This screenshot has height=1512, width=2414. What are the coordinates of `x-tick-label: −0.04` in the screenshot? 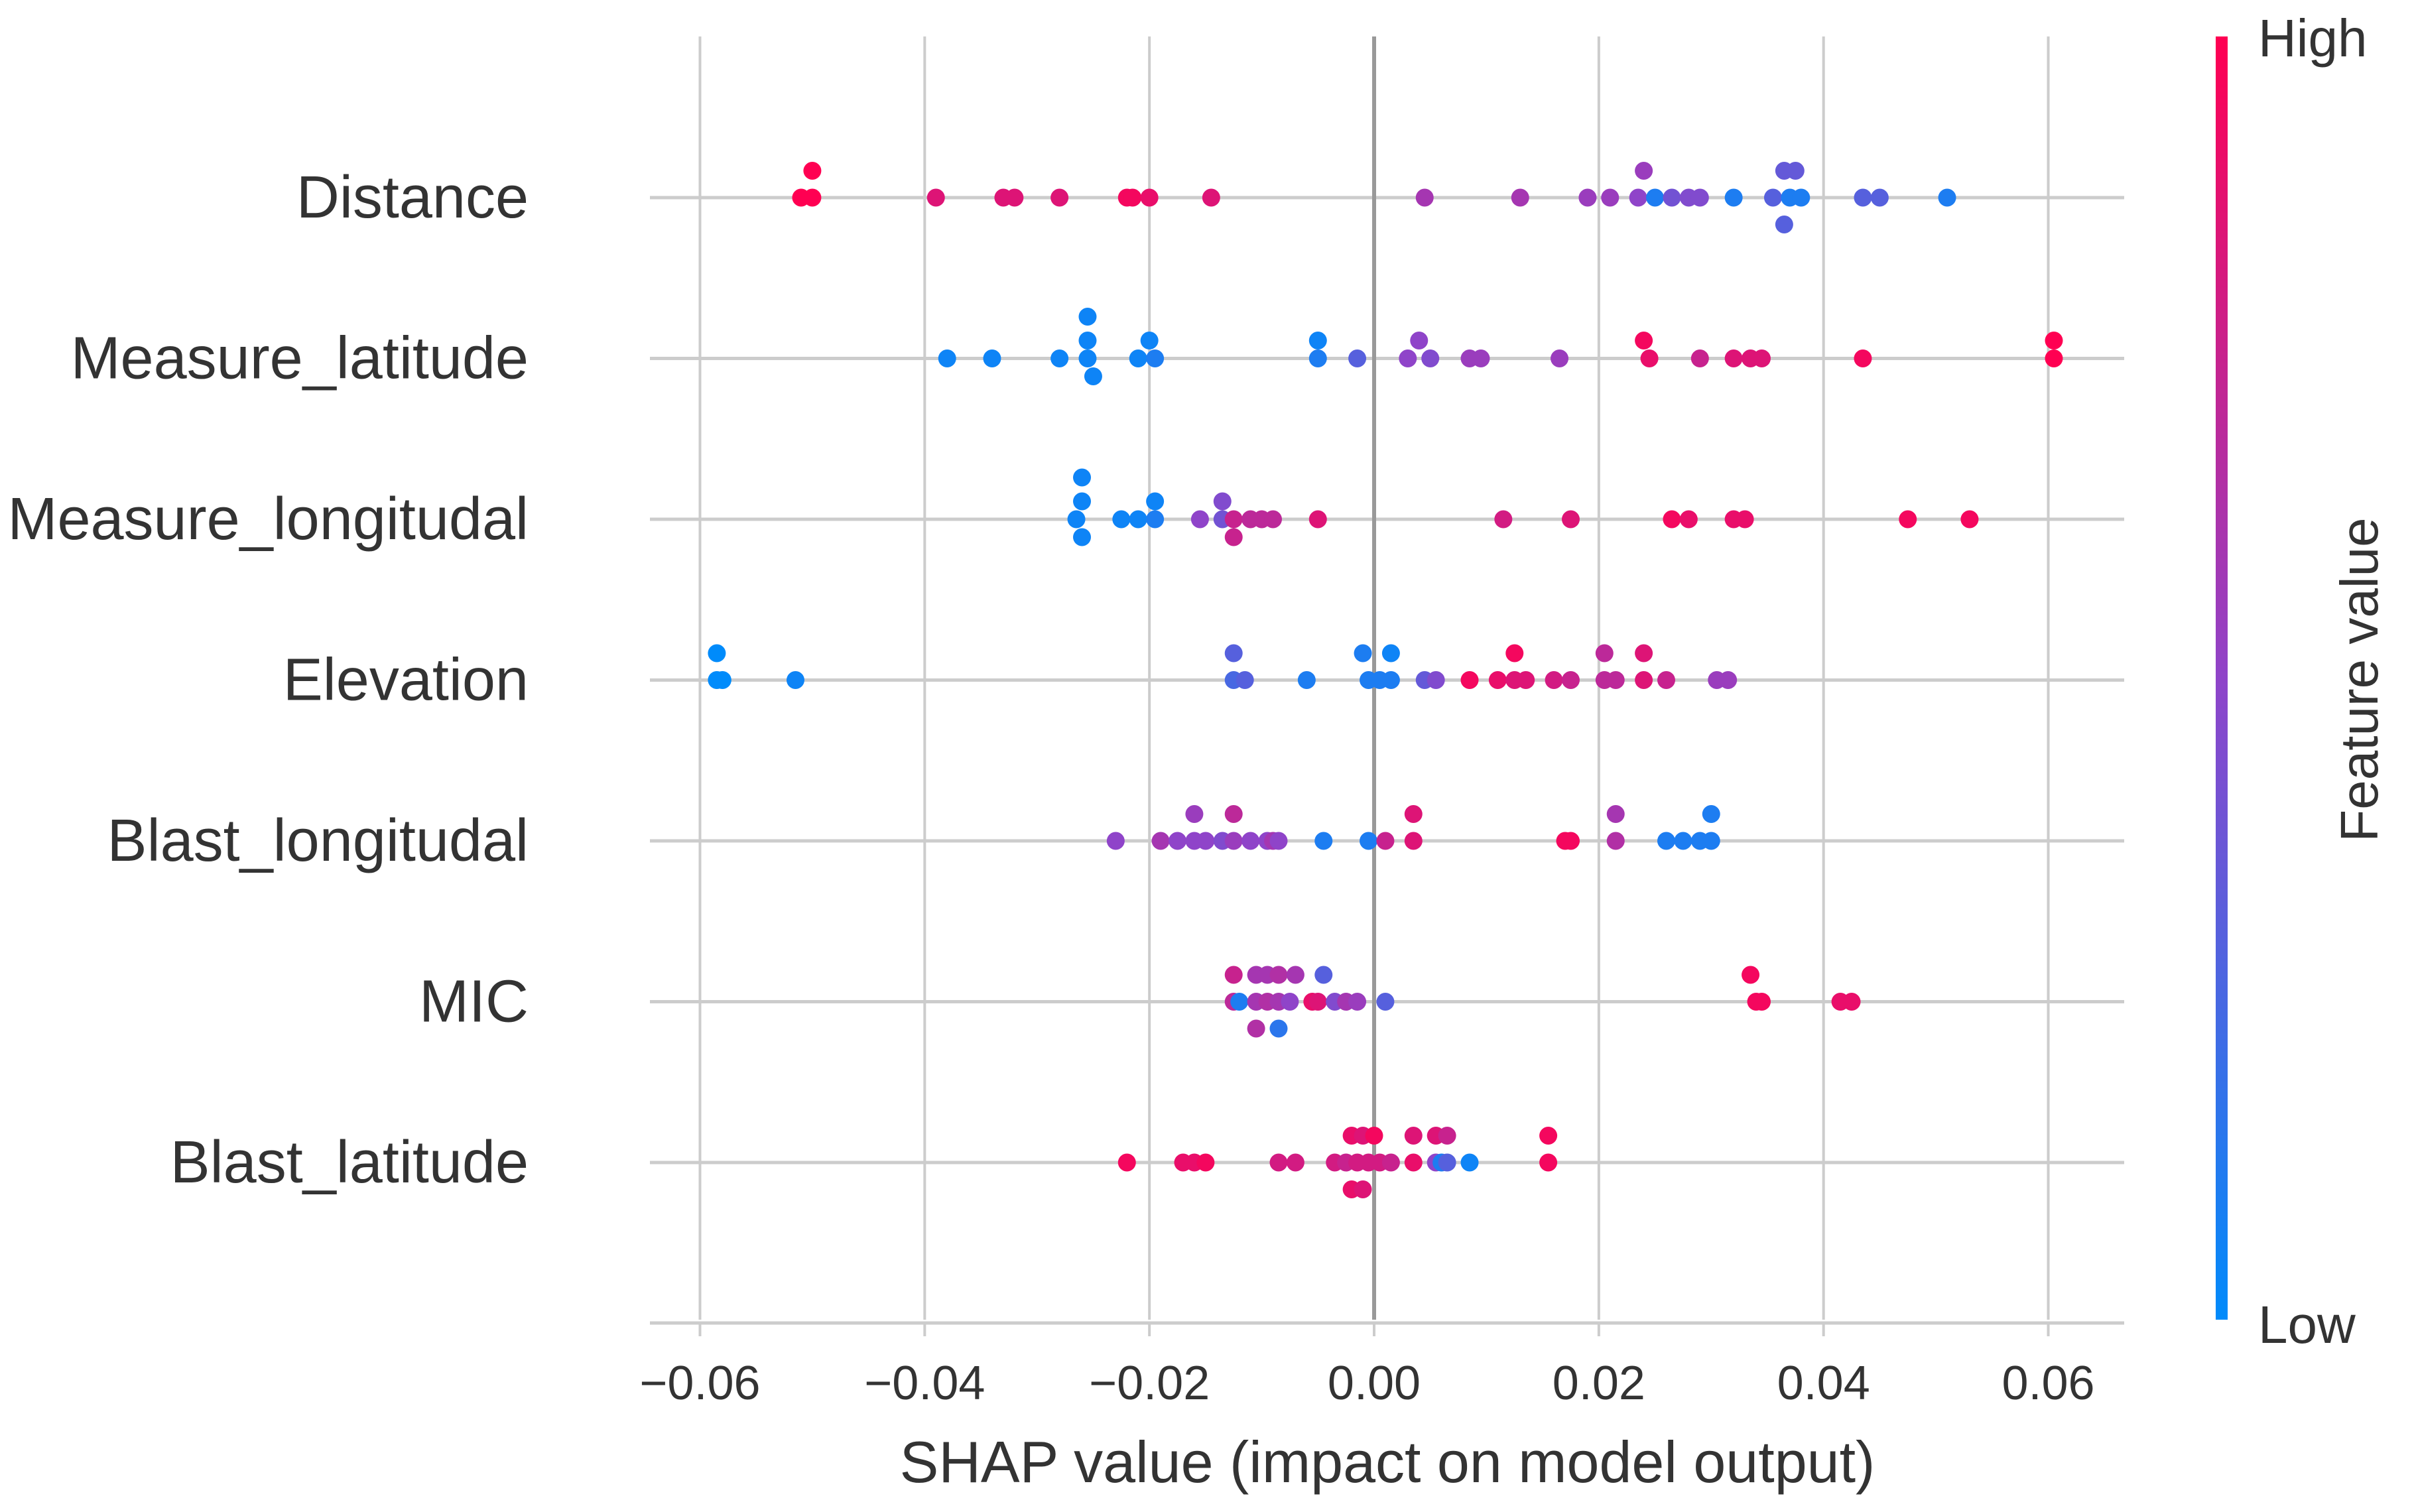 It's located at (924, 1383).